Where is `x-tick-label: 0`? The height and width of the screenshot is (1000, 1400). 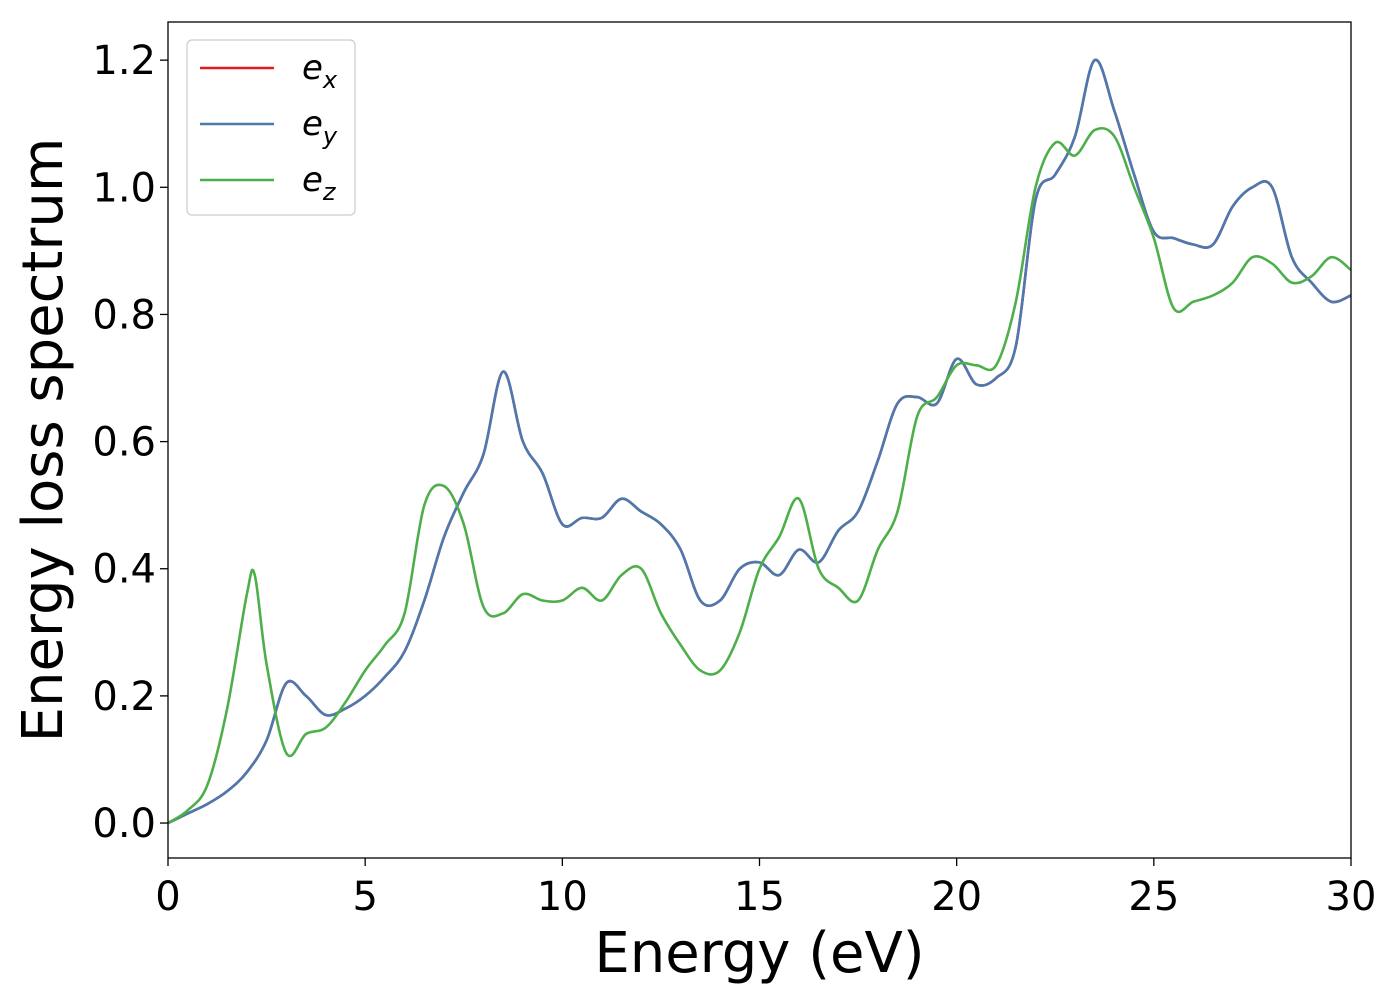
x-tick-label: 0 is located at coordinates (167, 897).